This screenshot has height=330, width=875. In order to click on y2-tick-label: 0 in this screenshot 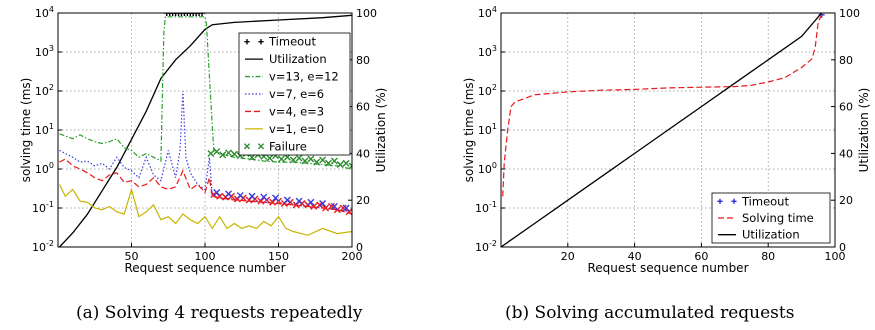, I will do `click(359, 247)`.